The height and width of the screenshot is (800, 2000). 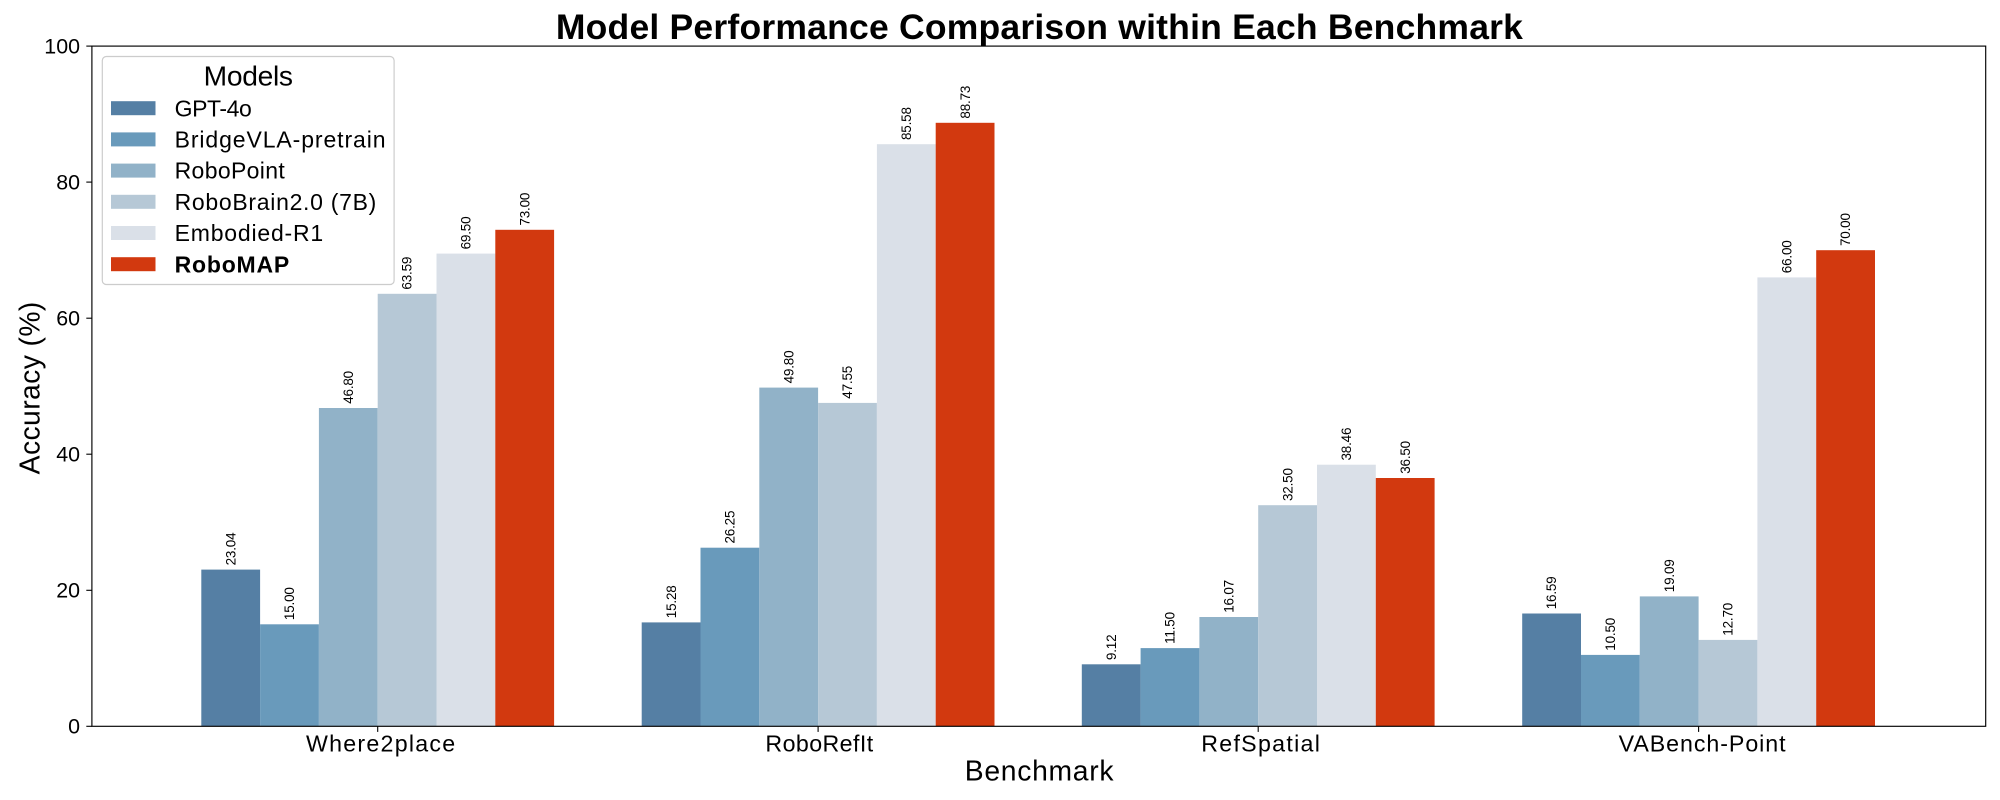 I want to click on svg-text: 85.58, so click(x=906, y=123).